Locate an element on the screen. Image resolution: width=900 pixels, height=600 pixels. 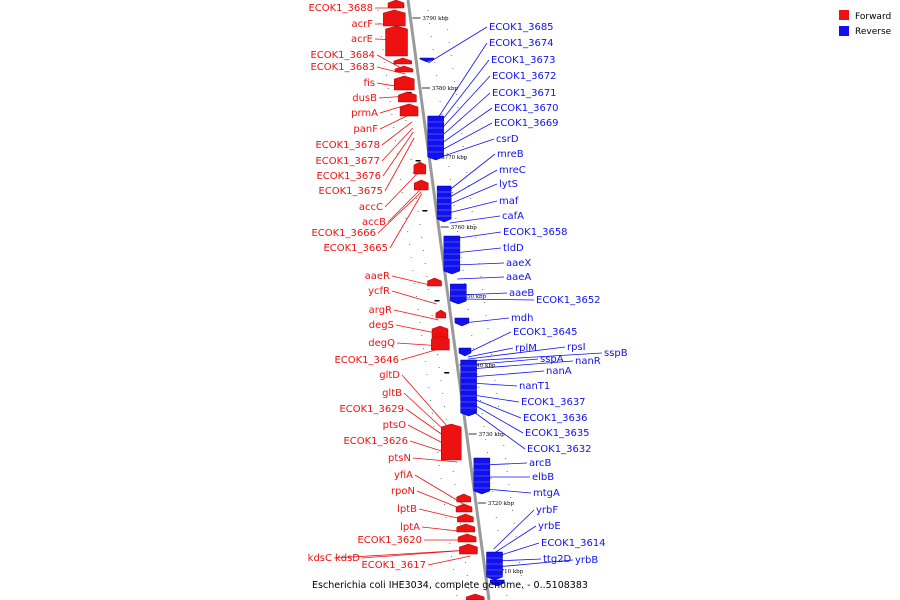
reverse-gene-label: lytS is located at coordinates (508, 184).